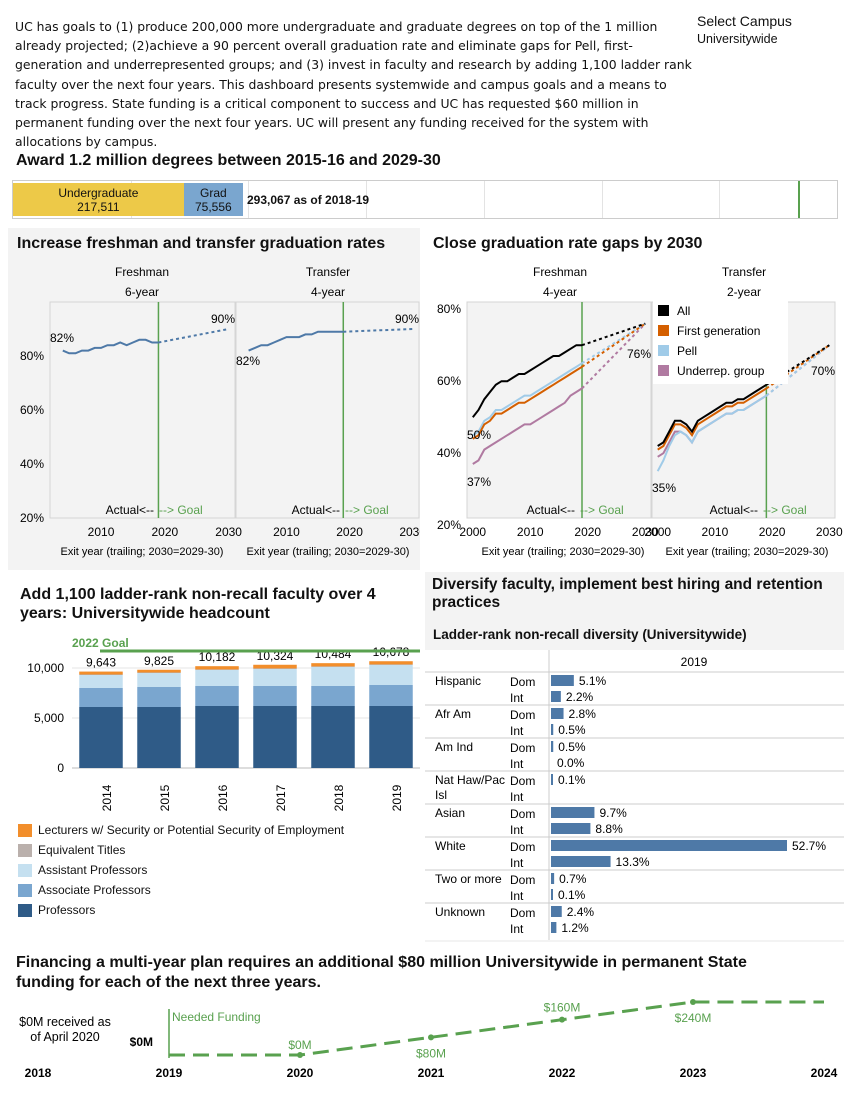 The image size is (851, 1101). What do you see at coordinates (145, 613) in the screenshot?
I see `faculty-title-line2: years: Universitywide headcount` at bounding box center [145, 613].